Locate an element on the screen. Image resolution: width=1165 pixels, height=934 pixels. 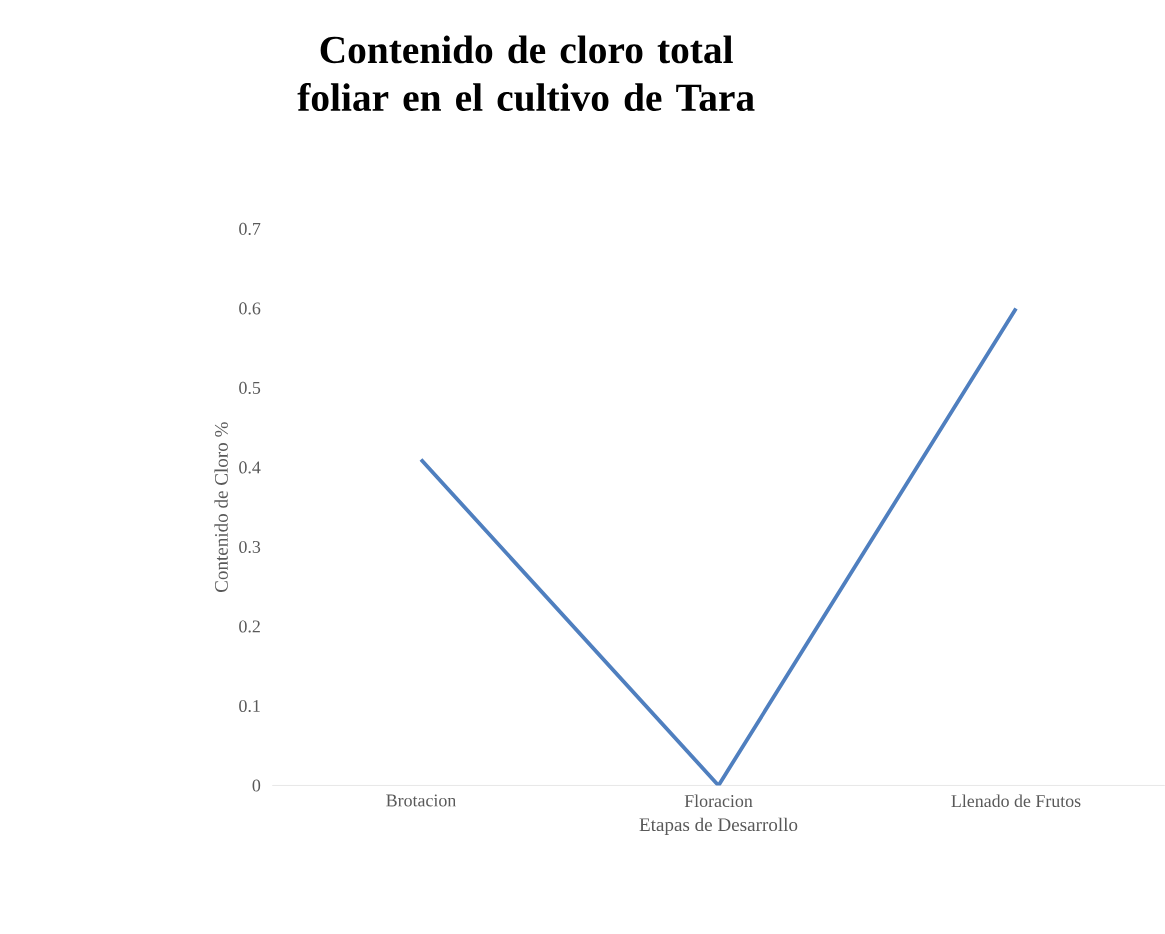
y-tick-label: 0.5 is located at coordinates (250, 387).